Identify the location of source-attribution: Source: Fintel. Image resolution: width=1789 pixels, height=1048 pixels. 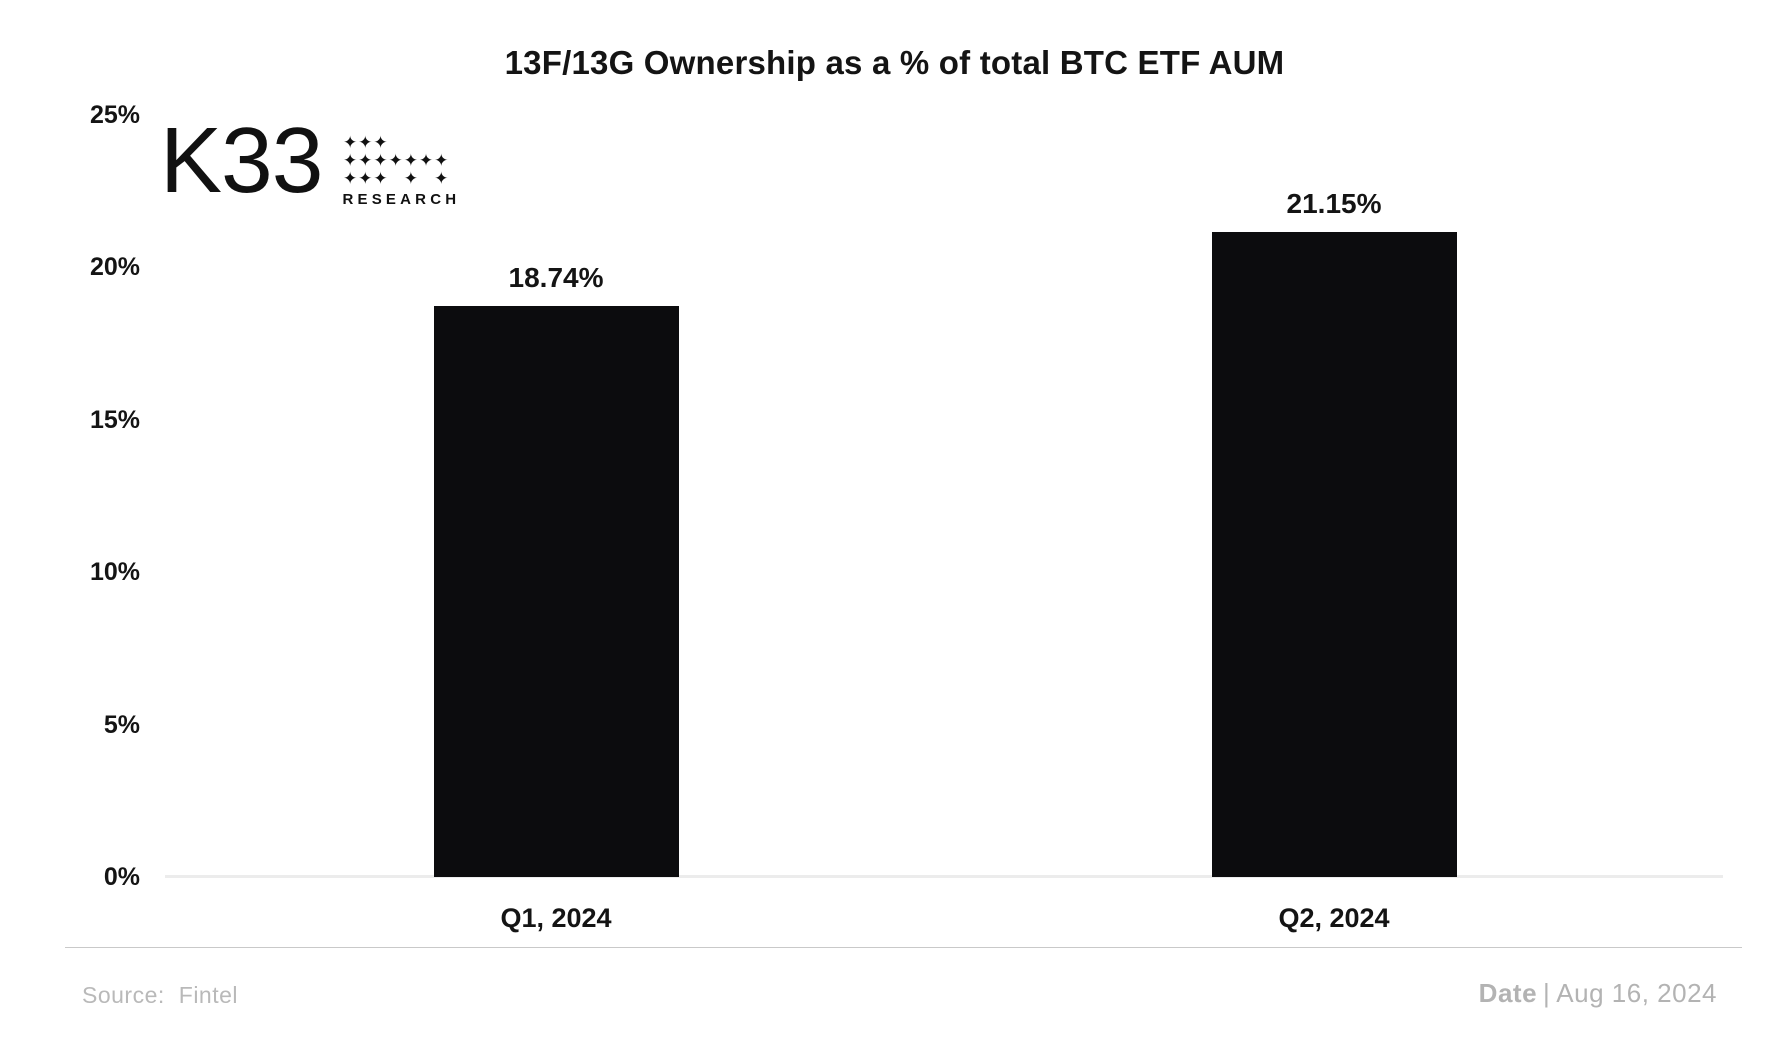
(160, 995).